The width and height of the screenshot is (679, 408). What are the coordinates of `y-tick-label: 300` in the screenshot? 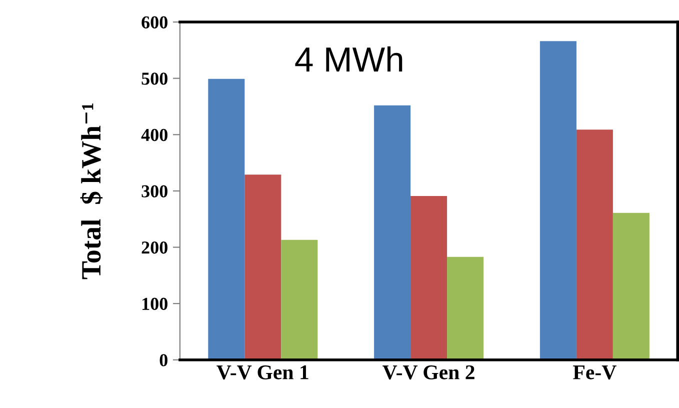 It's located at (155, 191).